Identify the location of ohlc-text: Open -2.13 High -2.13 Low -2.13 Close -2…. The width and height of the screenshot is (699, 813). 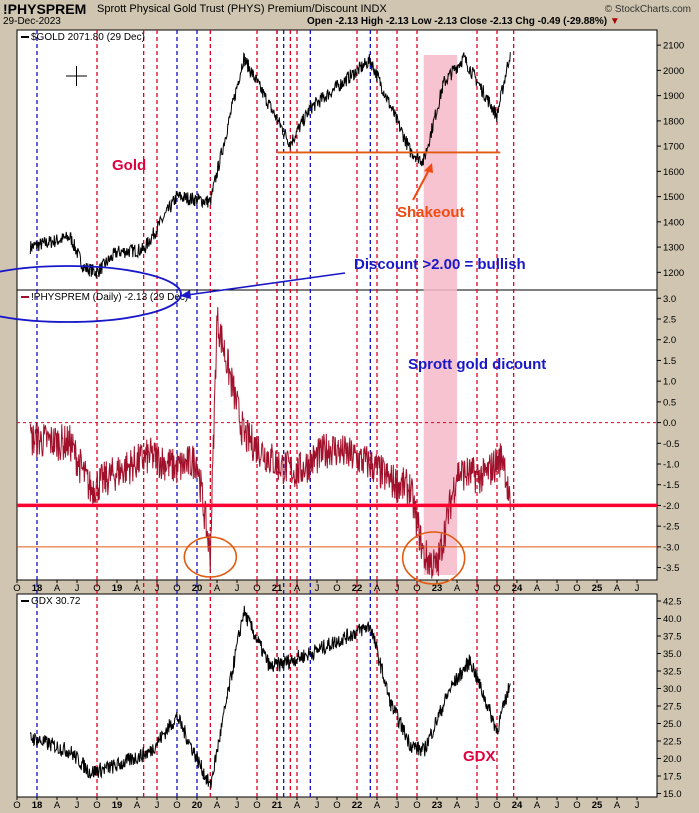
(457, 21).